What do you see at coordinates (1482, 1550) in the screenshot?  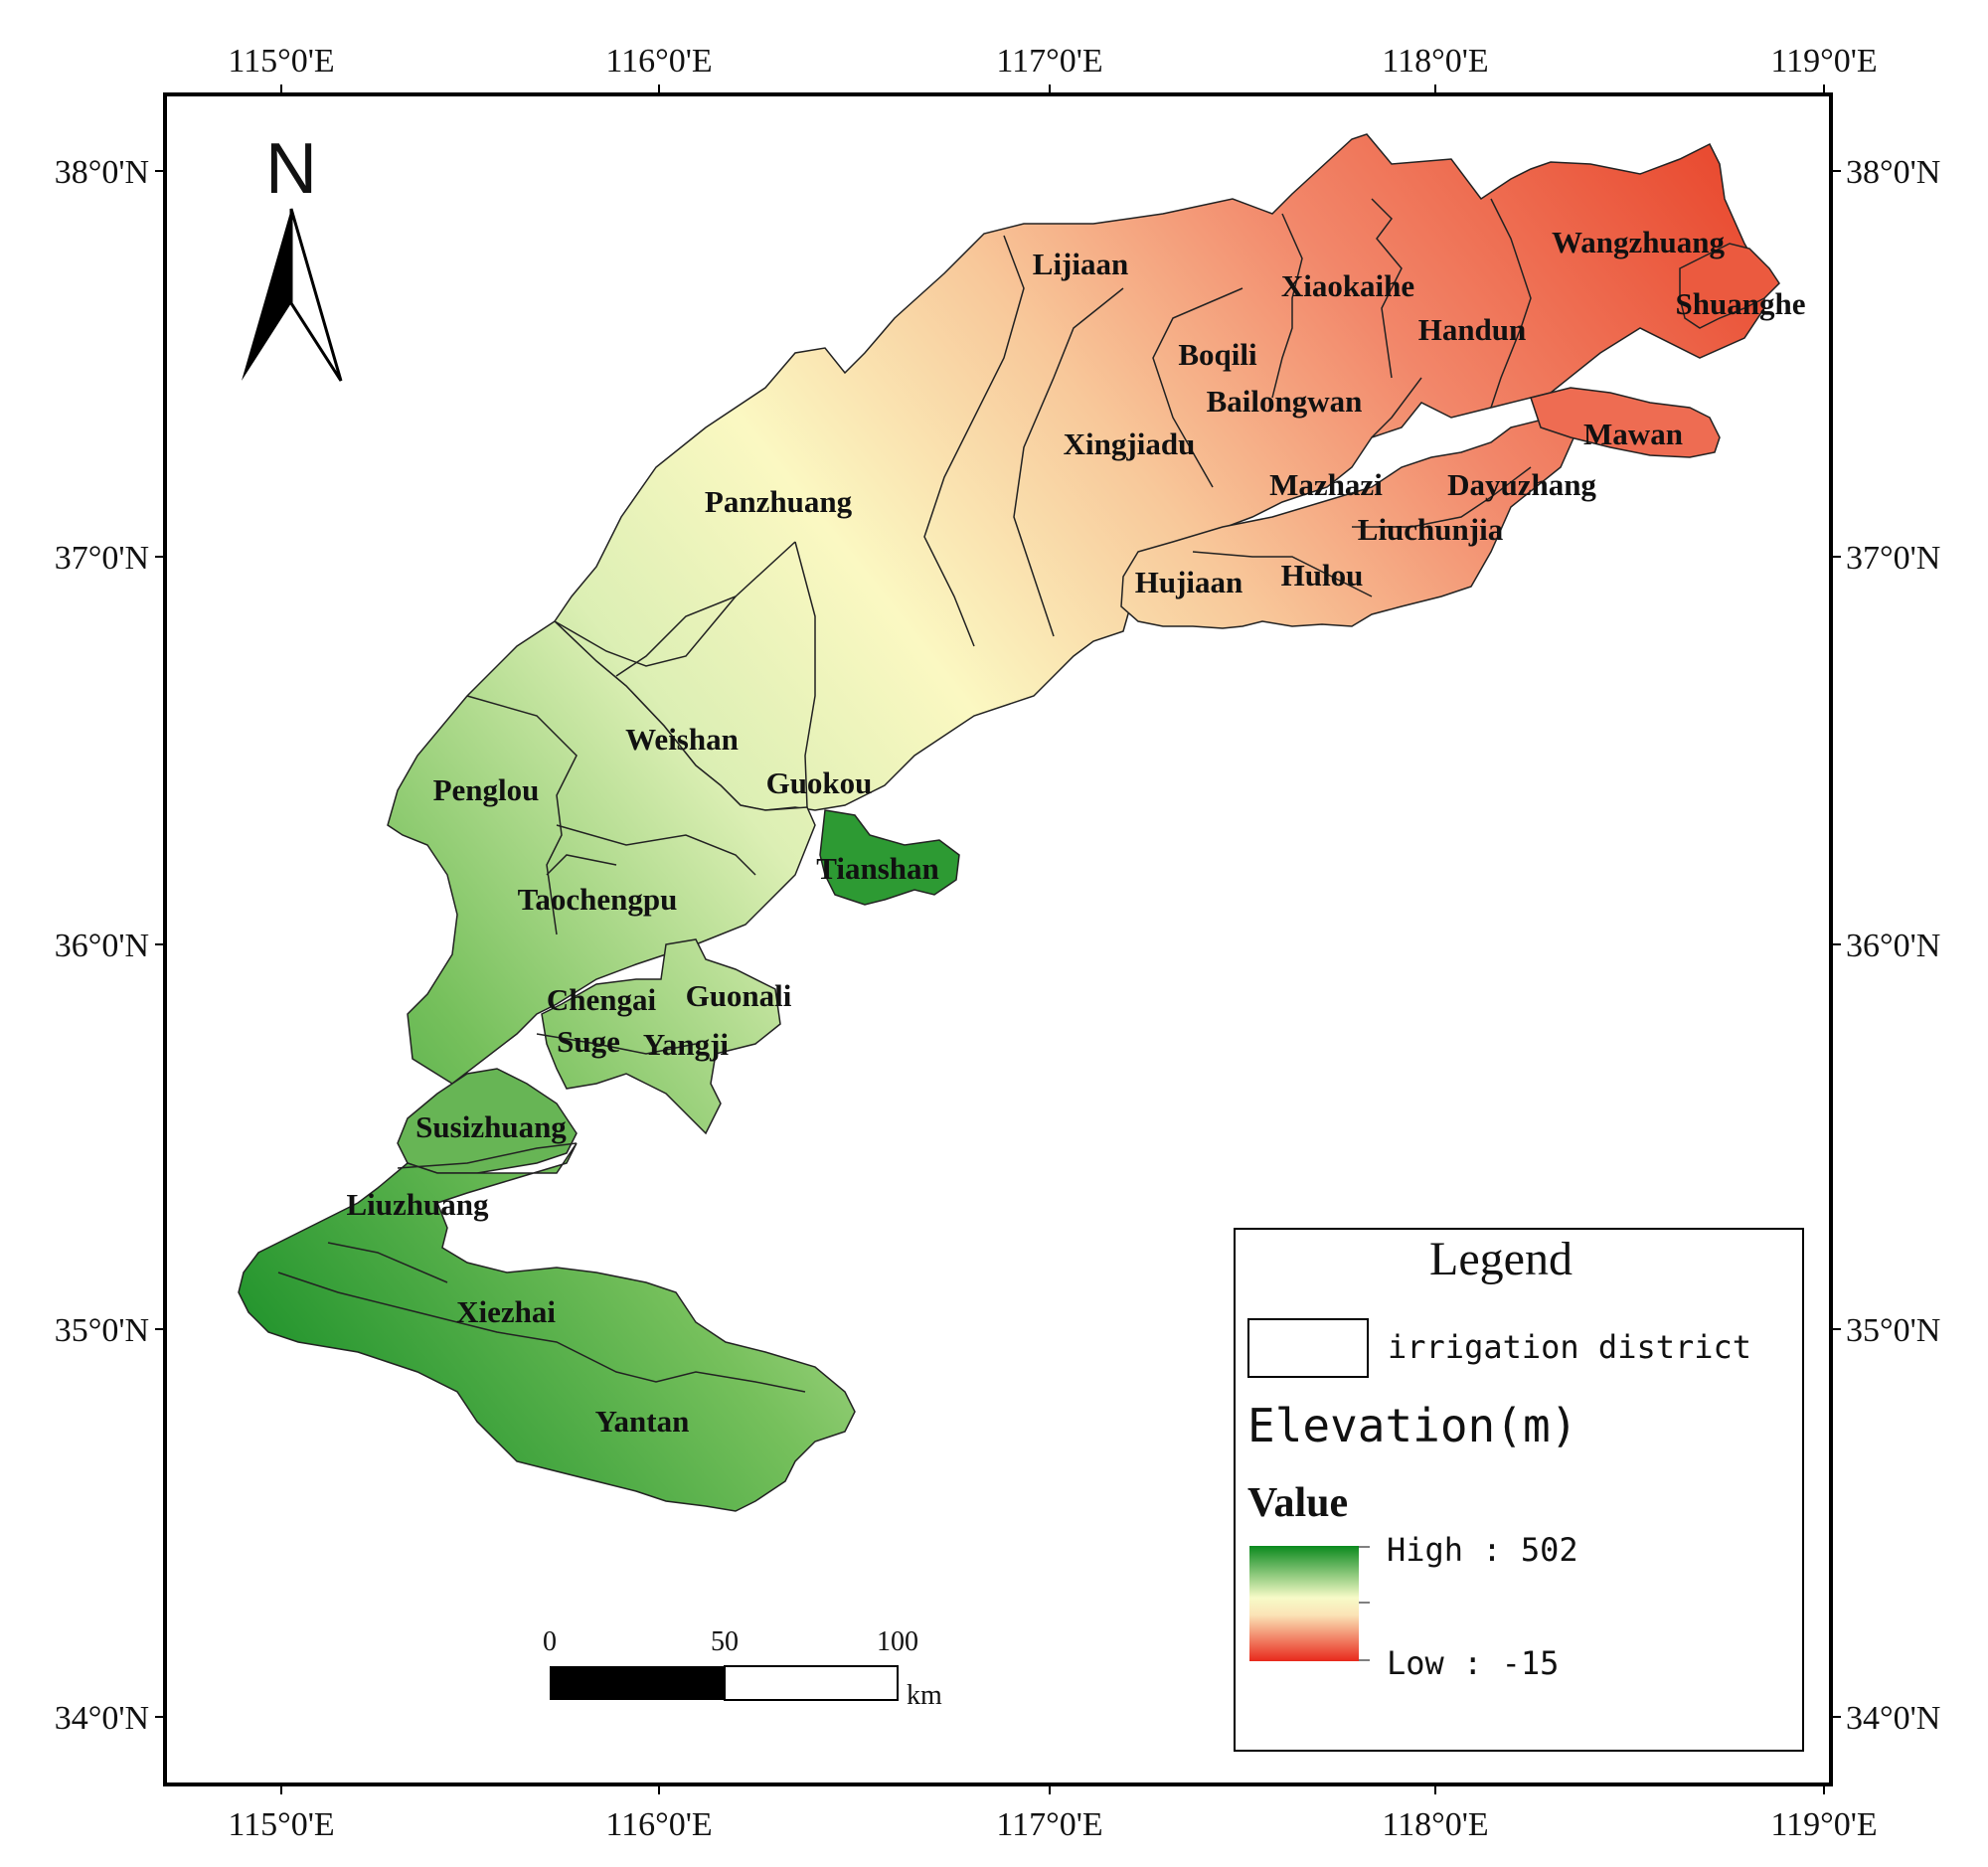 I see `legend-high-label: High : 502` at bounding box center [1482, 1550].